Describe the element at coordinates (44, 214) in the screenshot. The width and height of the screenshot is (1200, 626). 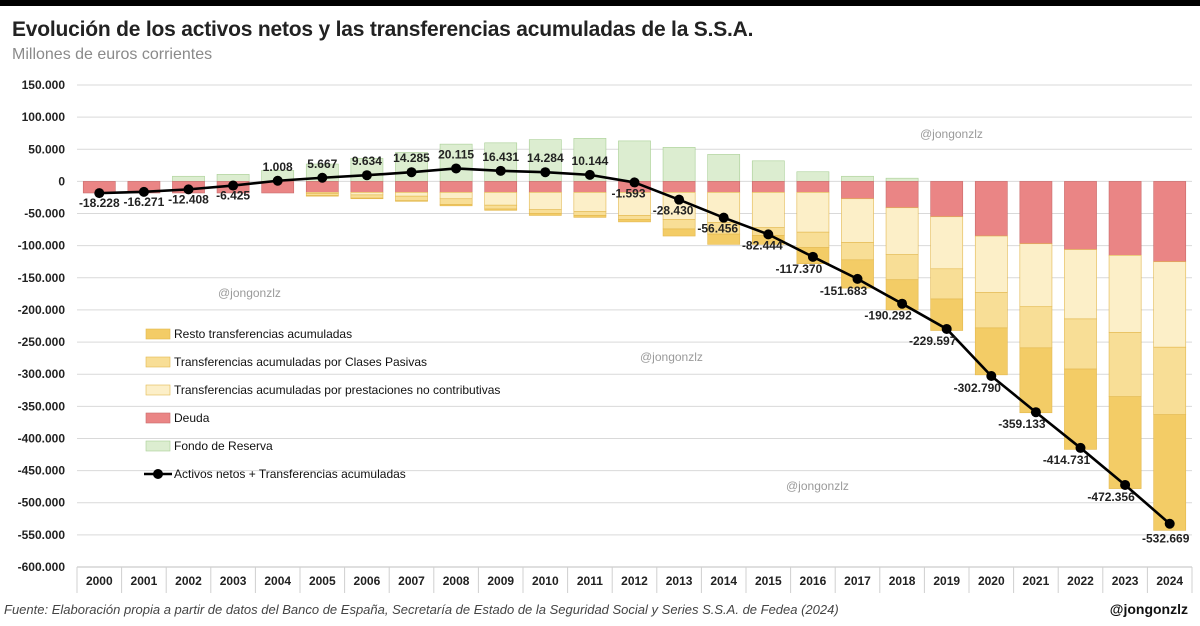
I see `y-tick-label: -50.000` at that location.